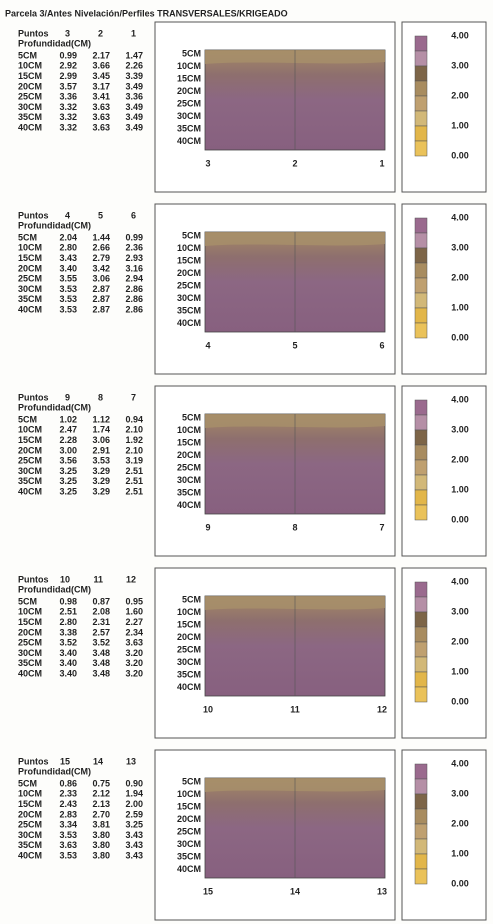 The image size is (493, 924). I want to click on x-axis-label: 11, so click(295, 709).